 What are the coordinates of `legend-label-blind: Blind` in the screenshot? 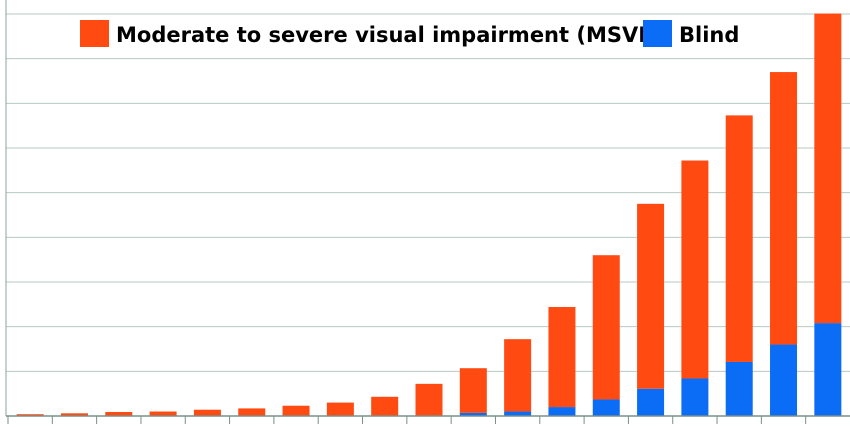 It's located at (709, 35).